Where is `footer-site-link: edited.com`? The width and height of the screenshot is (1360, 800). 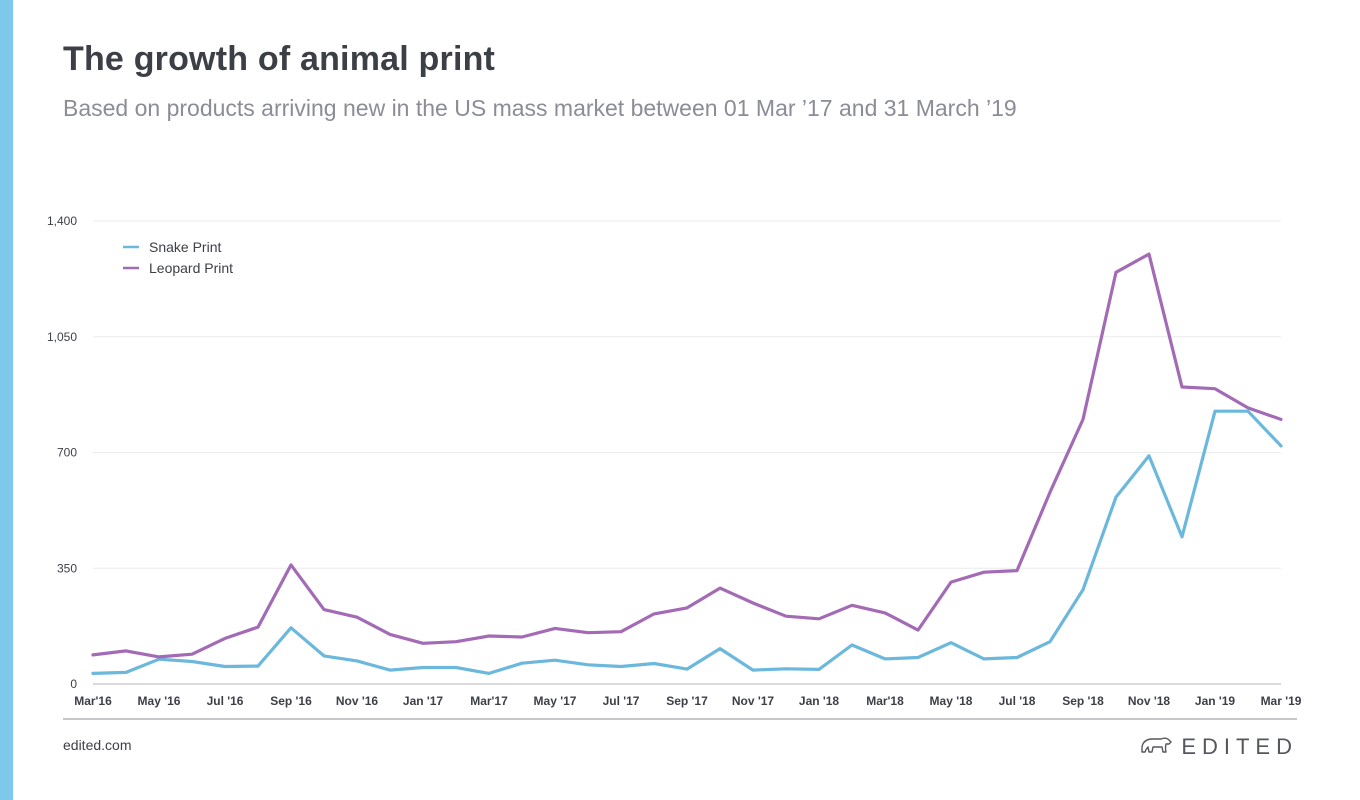
footer-site-link: edited.com is located at coordinates (97, 745).